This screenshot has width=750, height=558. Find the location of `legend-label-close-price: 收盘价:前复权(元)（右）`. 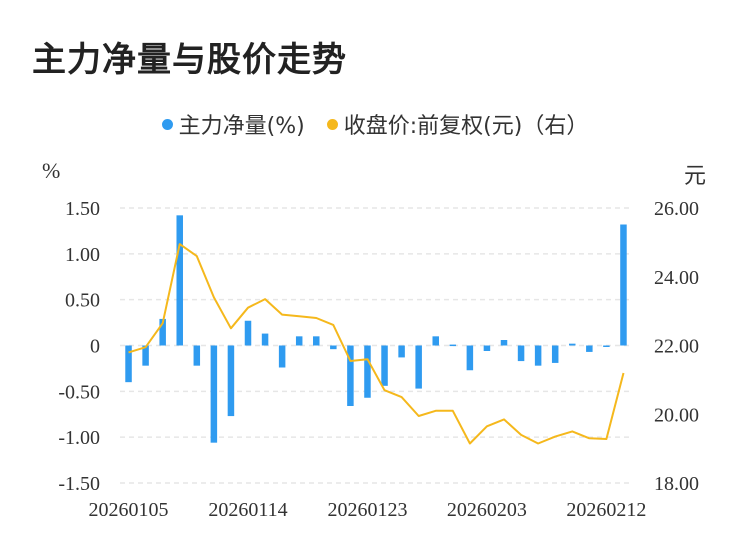

legend-label-close-price: 收盘价:前复权(元)（右） is located at coordinates (466, 126).